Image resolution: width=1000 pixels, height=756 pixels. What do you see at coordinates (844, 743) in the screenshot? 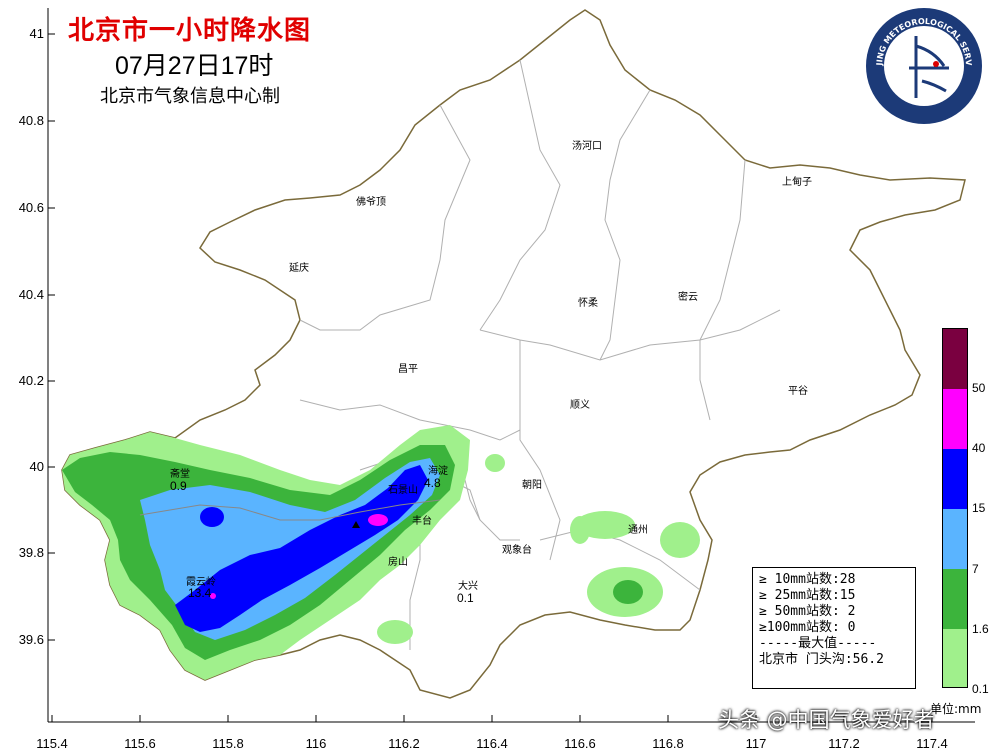
I see `x-tick-label: 117.2` at bounding box center [844, 743].